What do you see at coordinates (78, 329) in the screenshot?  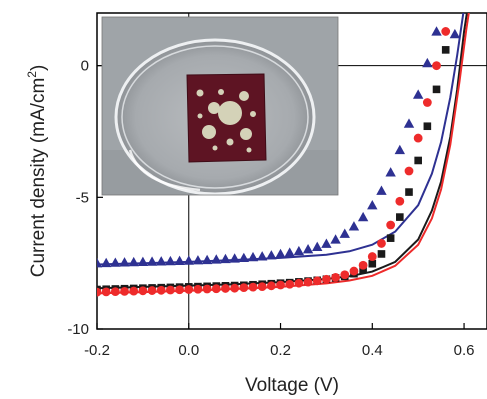 I see `y-tick-label: -10` at bounding box center [78, 329].